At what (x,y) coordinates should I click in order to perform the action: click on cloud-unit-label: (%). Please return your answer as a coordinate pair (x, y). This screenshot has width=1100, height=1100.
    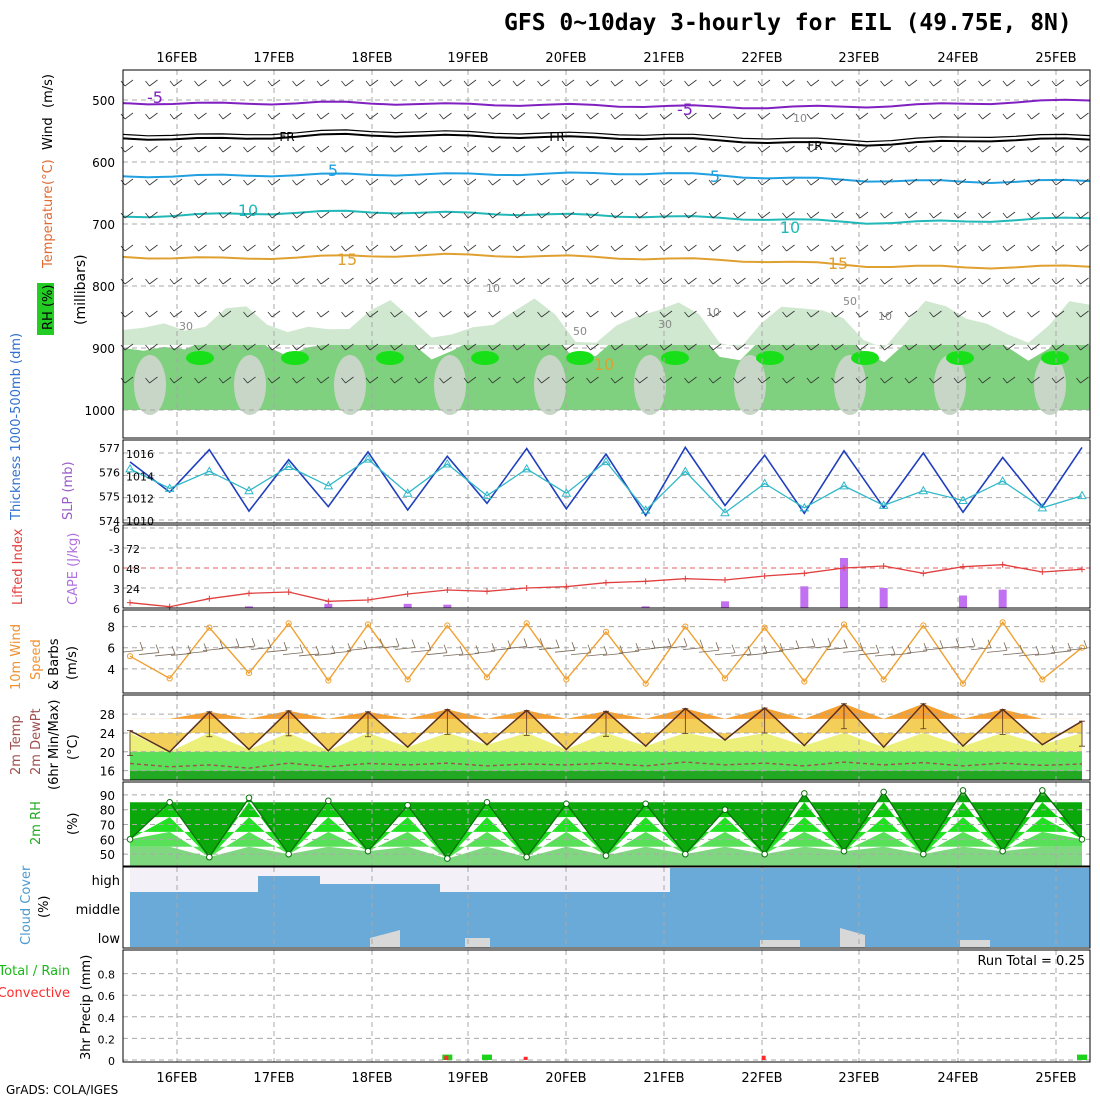
    Looking at the image, I should click on (44, 907).